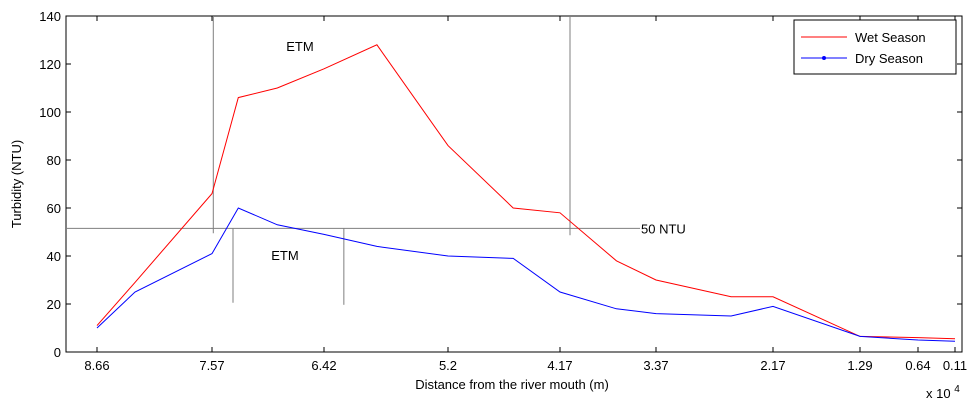 The width and height of the screenshot is (968, 403). Describe the element at coordinates (96, 365) in the screenshot. I see `x-tick-label: 8.66` at that location.